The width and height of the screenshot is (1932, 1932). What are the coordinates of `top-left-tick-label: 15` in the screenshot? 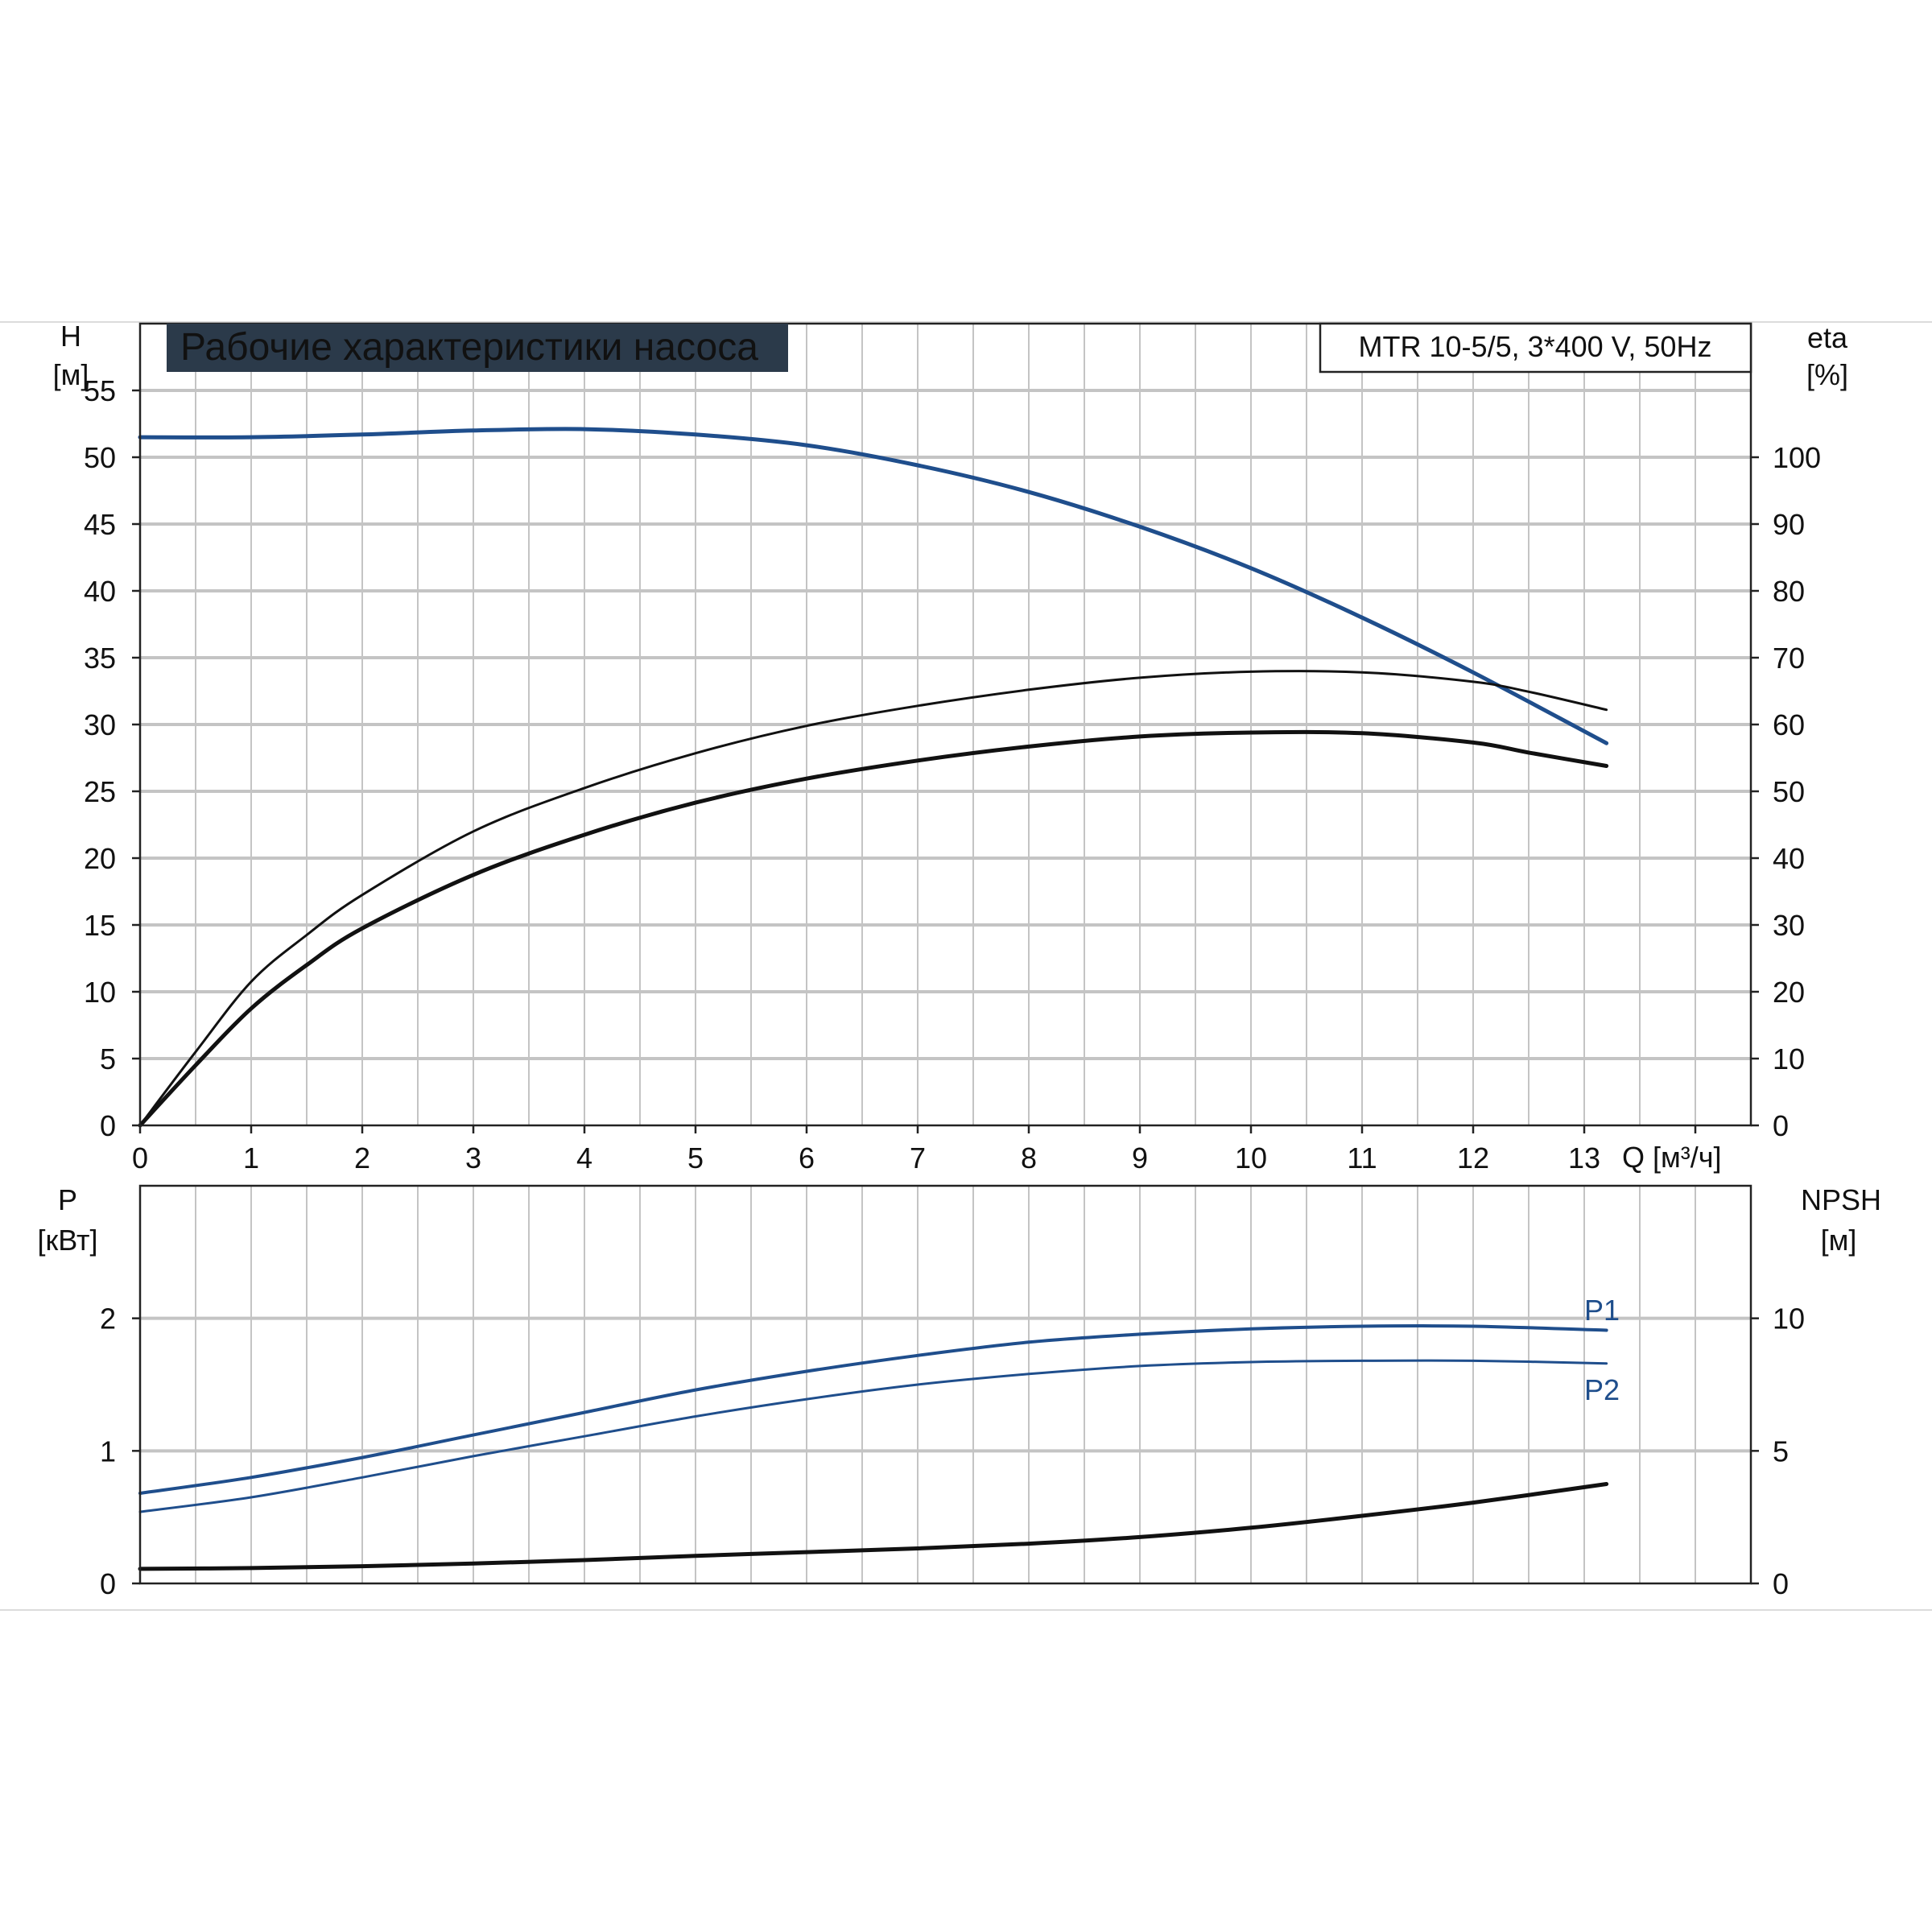 It's located at (100, 926).